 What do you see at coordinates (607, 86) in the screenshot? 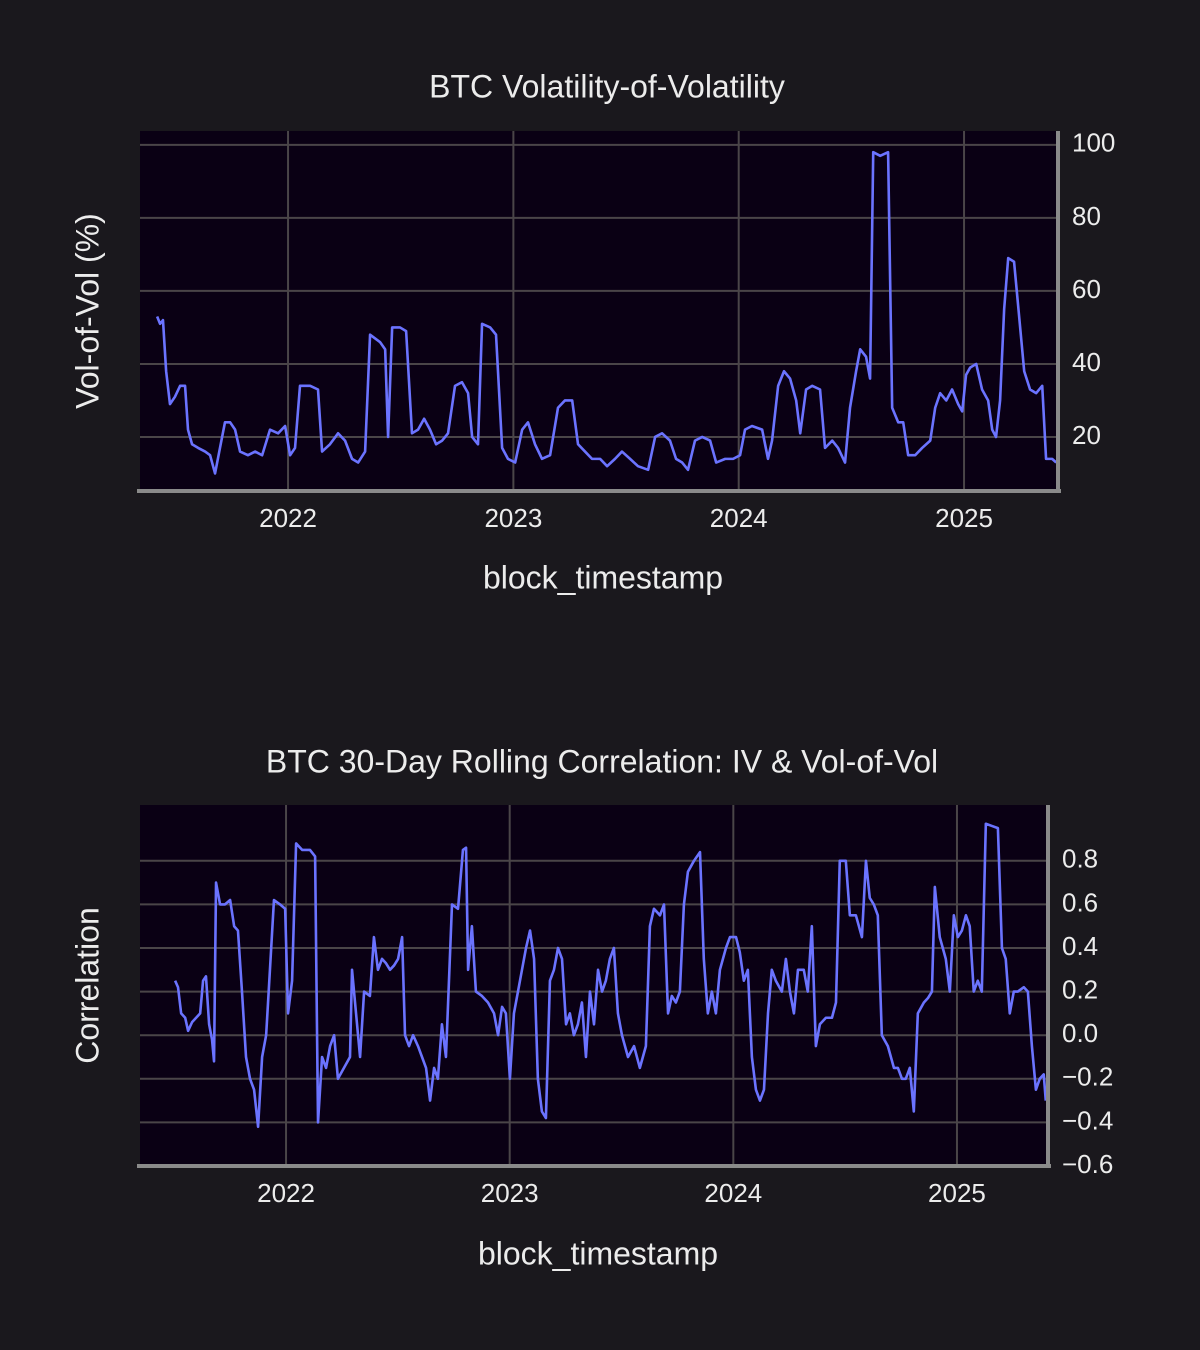
I see `chart-title: BTC Volatility-of-Volatility` at bounding box center [607, 86].